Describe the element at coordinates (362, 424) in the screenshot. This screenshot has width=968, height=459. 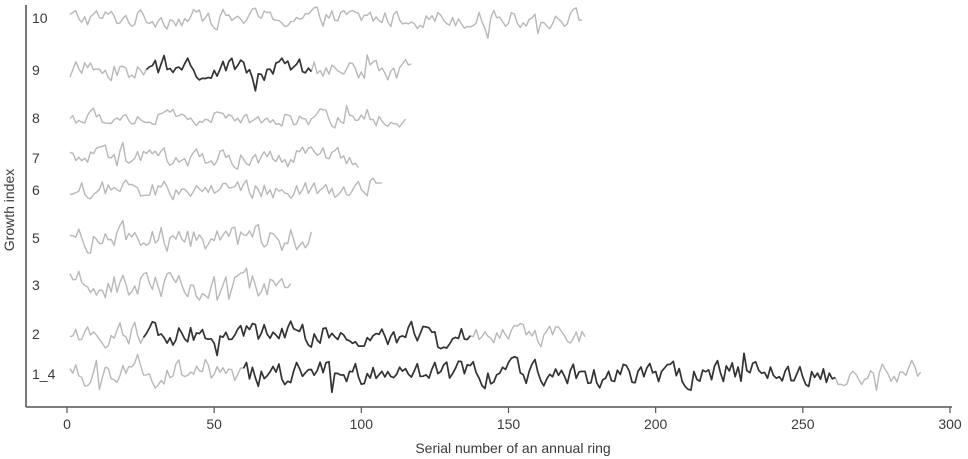
I see `x-tick-label: 100` at that location.